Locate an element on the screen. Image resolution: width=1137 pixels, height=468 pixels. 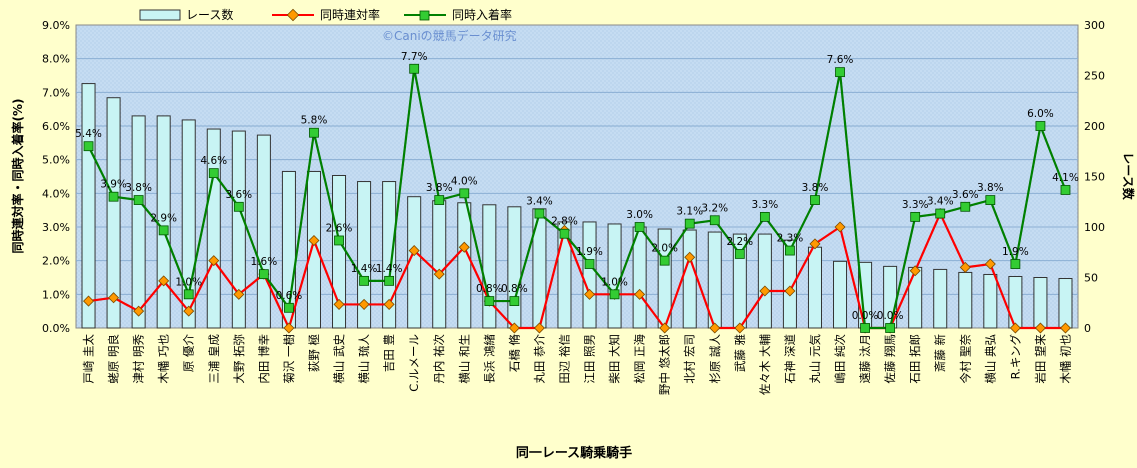
data-label: 0.8% is located at coordinates (514, 289).